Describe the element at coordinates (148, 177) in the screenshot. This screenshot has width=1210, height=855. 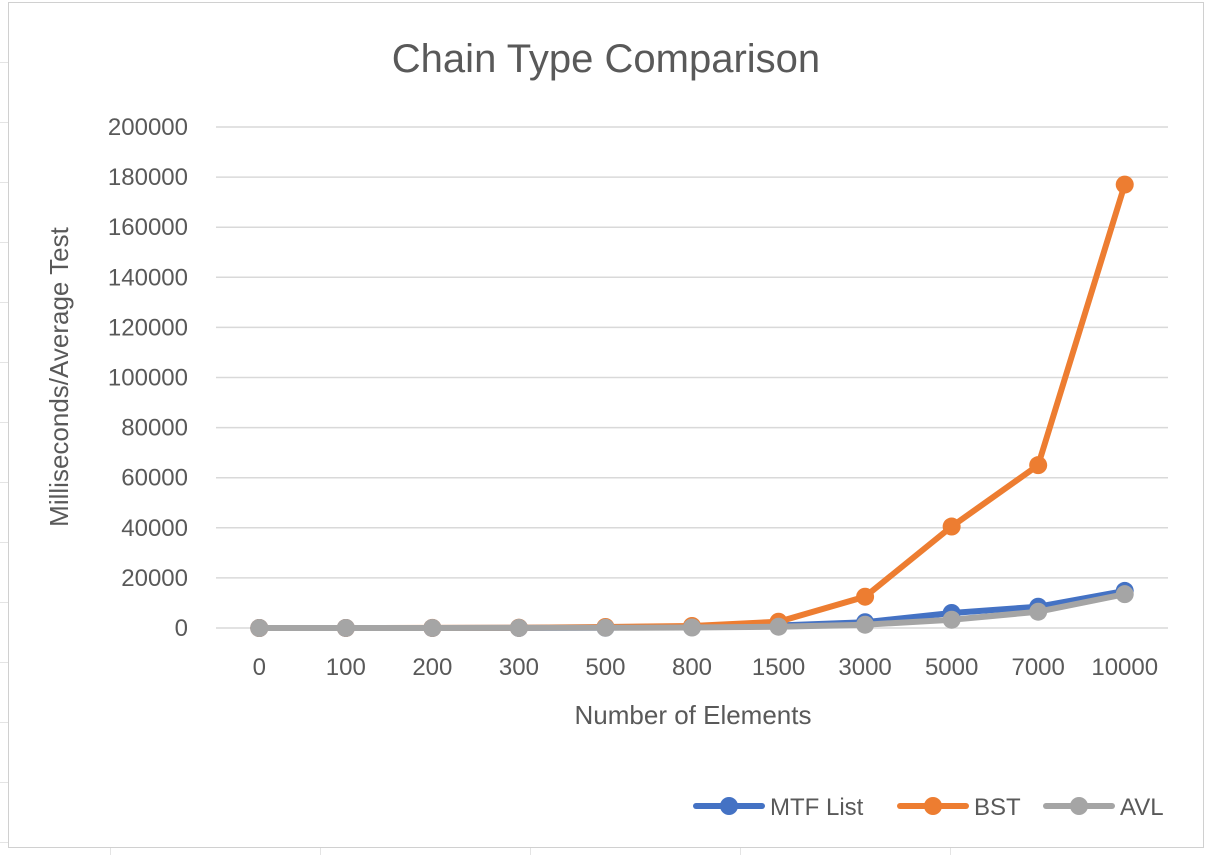
I see `y-tick-label: 180000` at that location.